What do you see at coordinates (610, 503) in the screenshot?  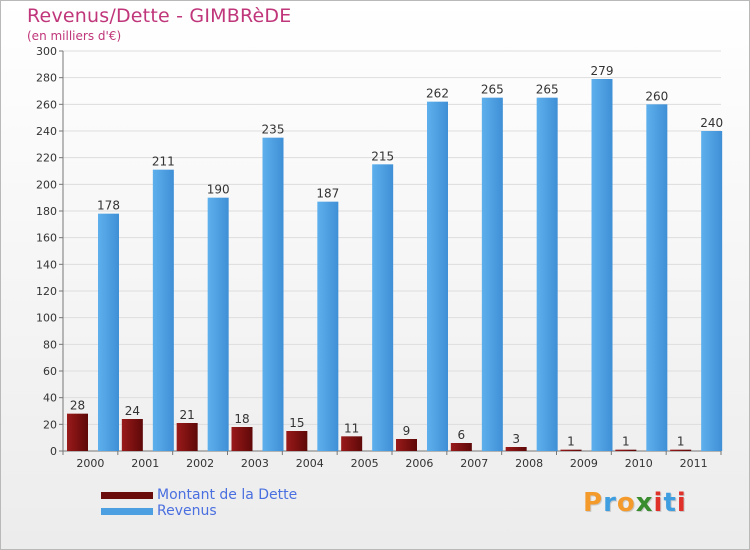 I see `logo-letter: r` at bounding box center [610, 503].